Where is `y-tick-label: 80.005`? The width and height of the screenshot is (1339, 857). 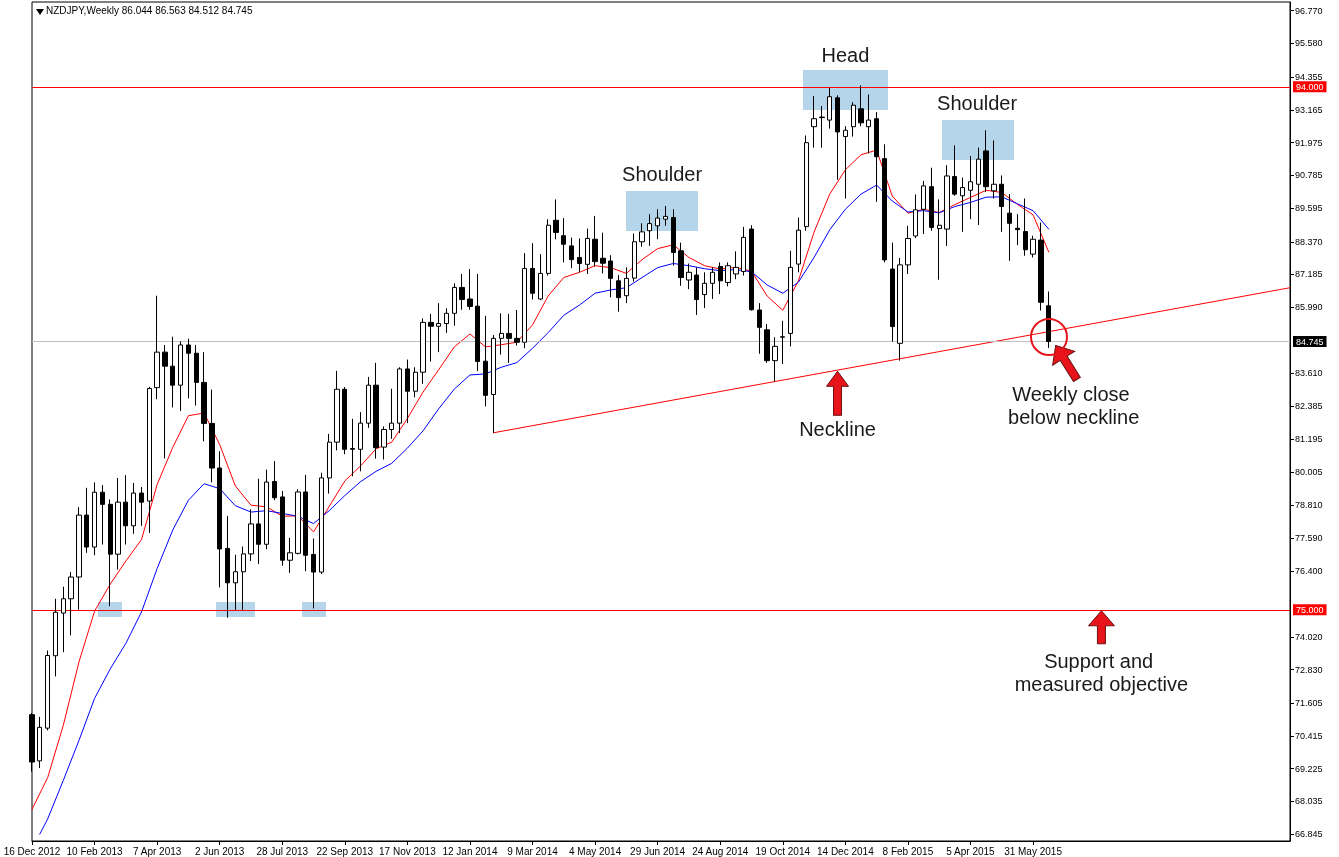
y-tick-label: 80.005 is located at coordinates (1309, 472).